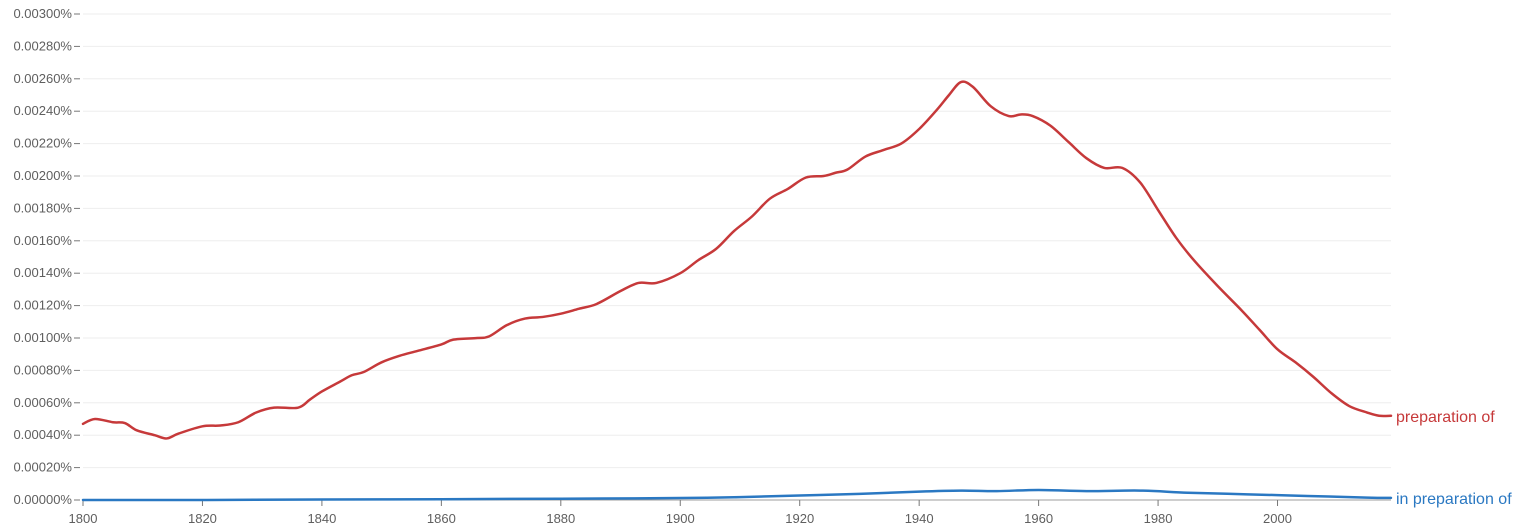 The width and height of the screenshot is (1536, 532). What do you see at coordinates (42, 272) in the screenshot?
I see `y-tick-label: 0.00140%` at bounding box center [42, 272].